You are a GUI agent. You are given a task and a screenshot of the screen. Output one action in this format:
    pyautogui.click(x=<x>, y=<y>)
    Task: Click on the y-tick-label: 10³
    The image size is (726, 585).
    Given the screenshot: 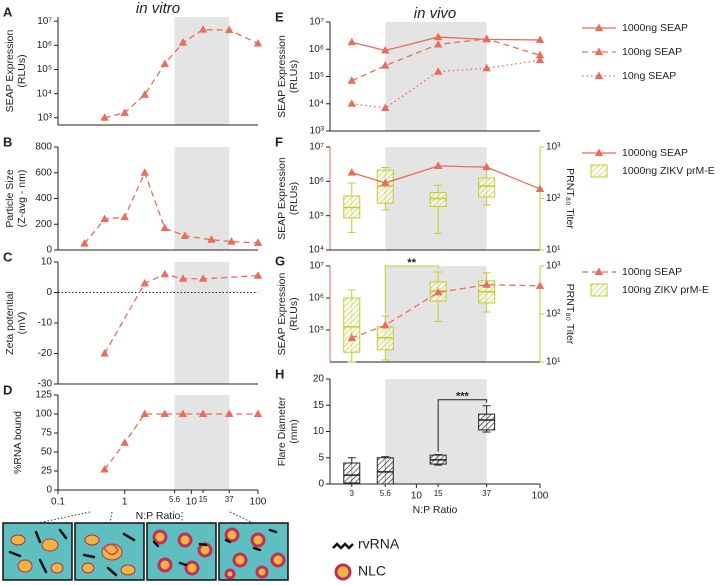 What is the action you would take?
    pyautogui.click(x=317, y=131)
    